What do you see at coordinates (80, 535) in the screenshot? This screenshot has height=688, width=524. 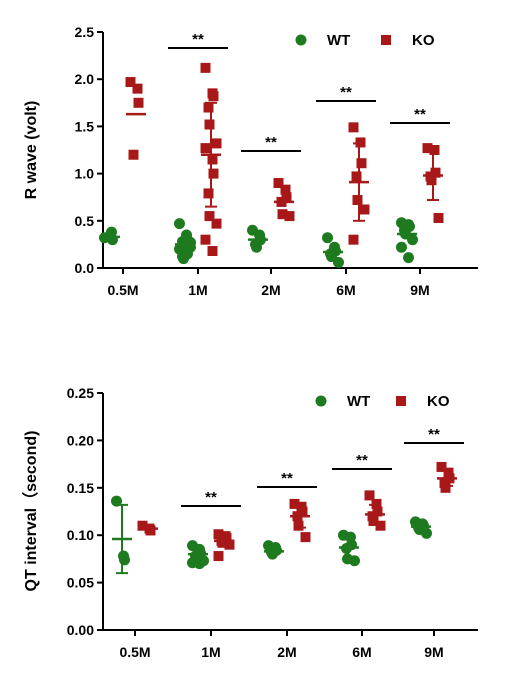 I see `y-tick-label: 0.10` at bounding box center [80, 535].